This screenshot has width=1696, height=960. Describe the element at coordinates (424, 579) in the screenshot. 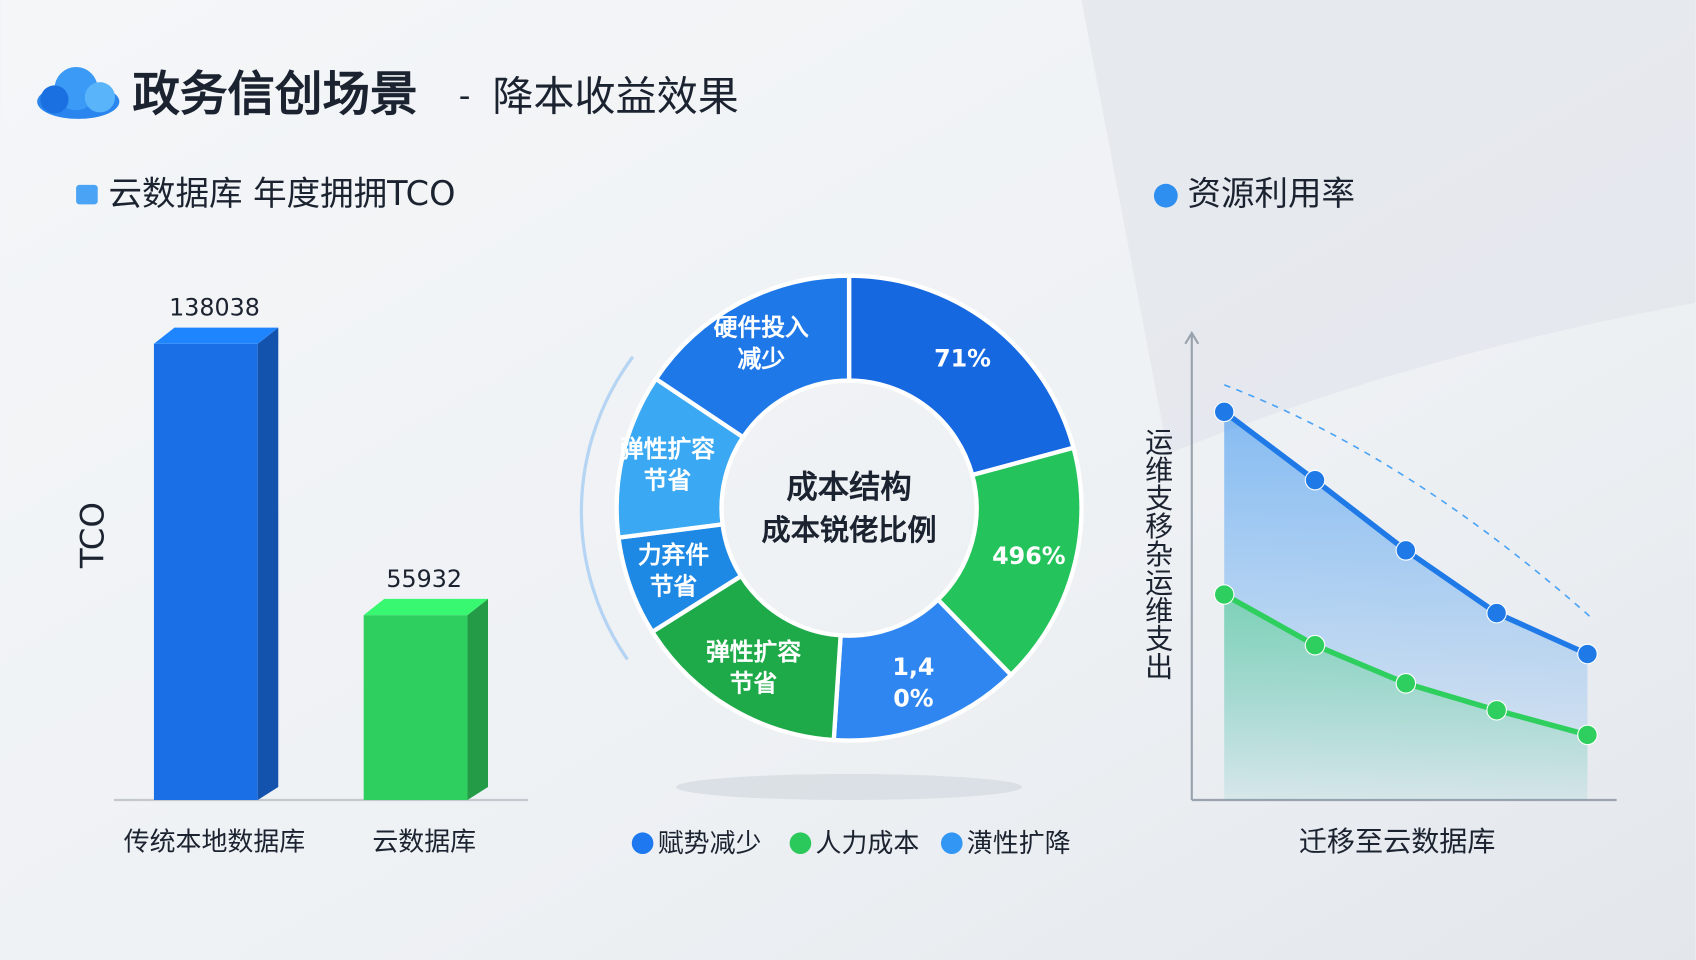

I see `bar-value-label: 55932` at that location.